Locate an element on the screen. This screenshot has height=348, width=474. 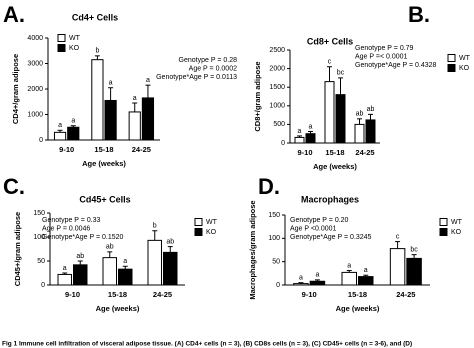
y-tick-label: 500 is located at coordinates (279, 124).